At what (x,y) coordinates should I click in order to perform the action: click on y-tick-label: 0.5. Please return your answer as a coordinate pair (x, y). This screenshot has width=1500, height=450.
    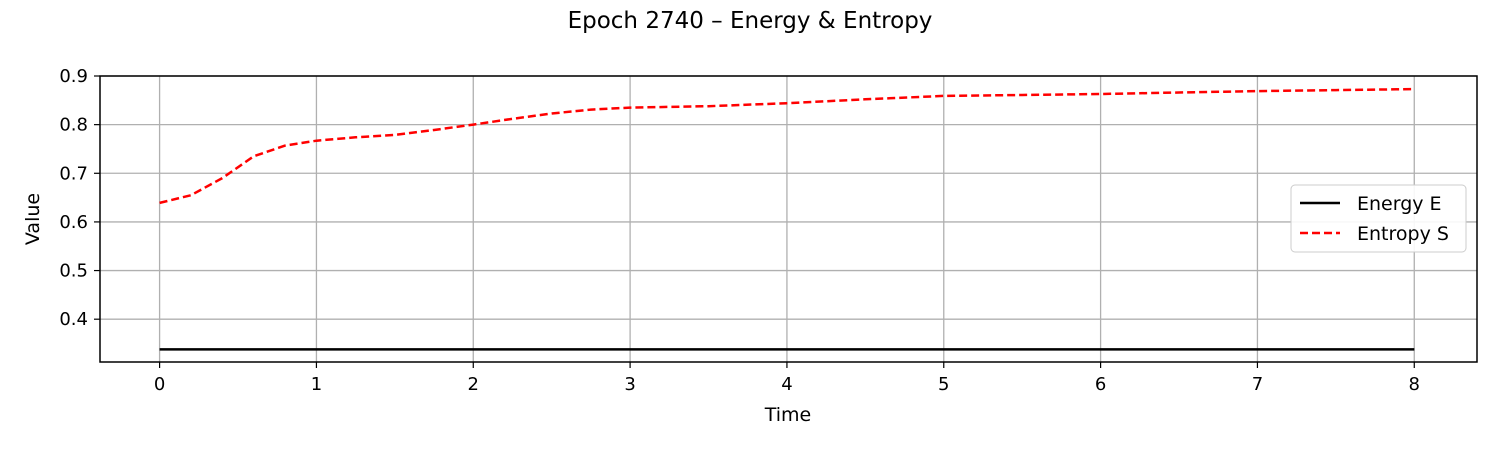
    Looking at the image, I should click on (73, 271).